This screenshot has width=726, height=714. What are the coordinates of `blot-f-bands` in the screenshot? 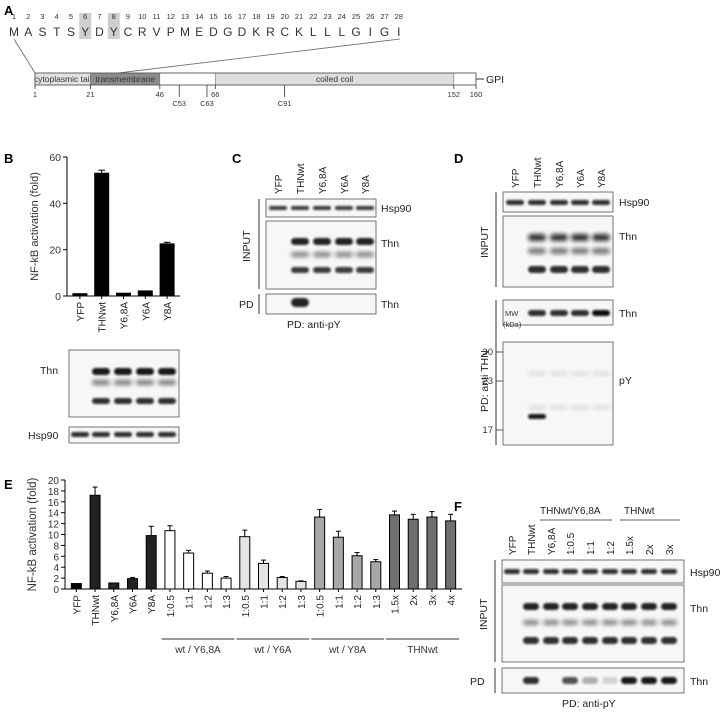 It's located at (590, 626).